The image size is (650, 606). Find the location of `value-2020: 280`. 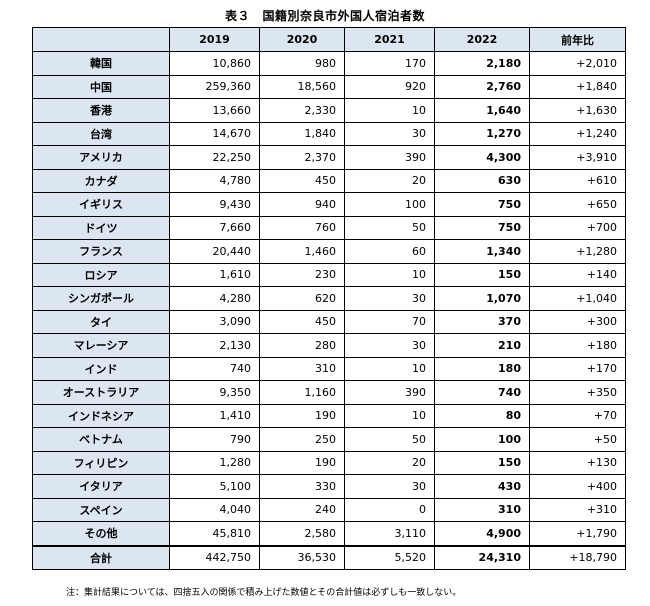

value-2020: 280 is located at coordinates (302, 345).